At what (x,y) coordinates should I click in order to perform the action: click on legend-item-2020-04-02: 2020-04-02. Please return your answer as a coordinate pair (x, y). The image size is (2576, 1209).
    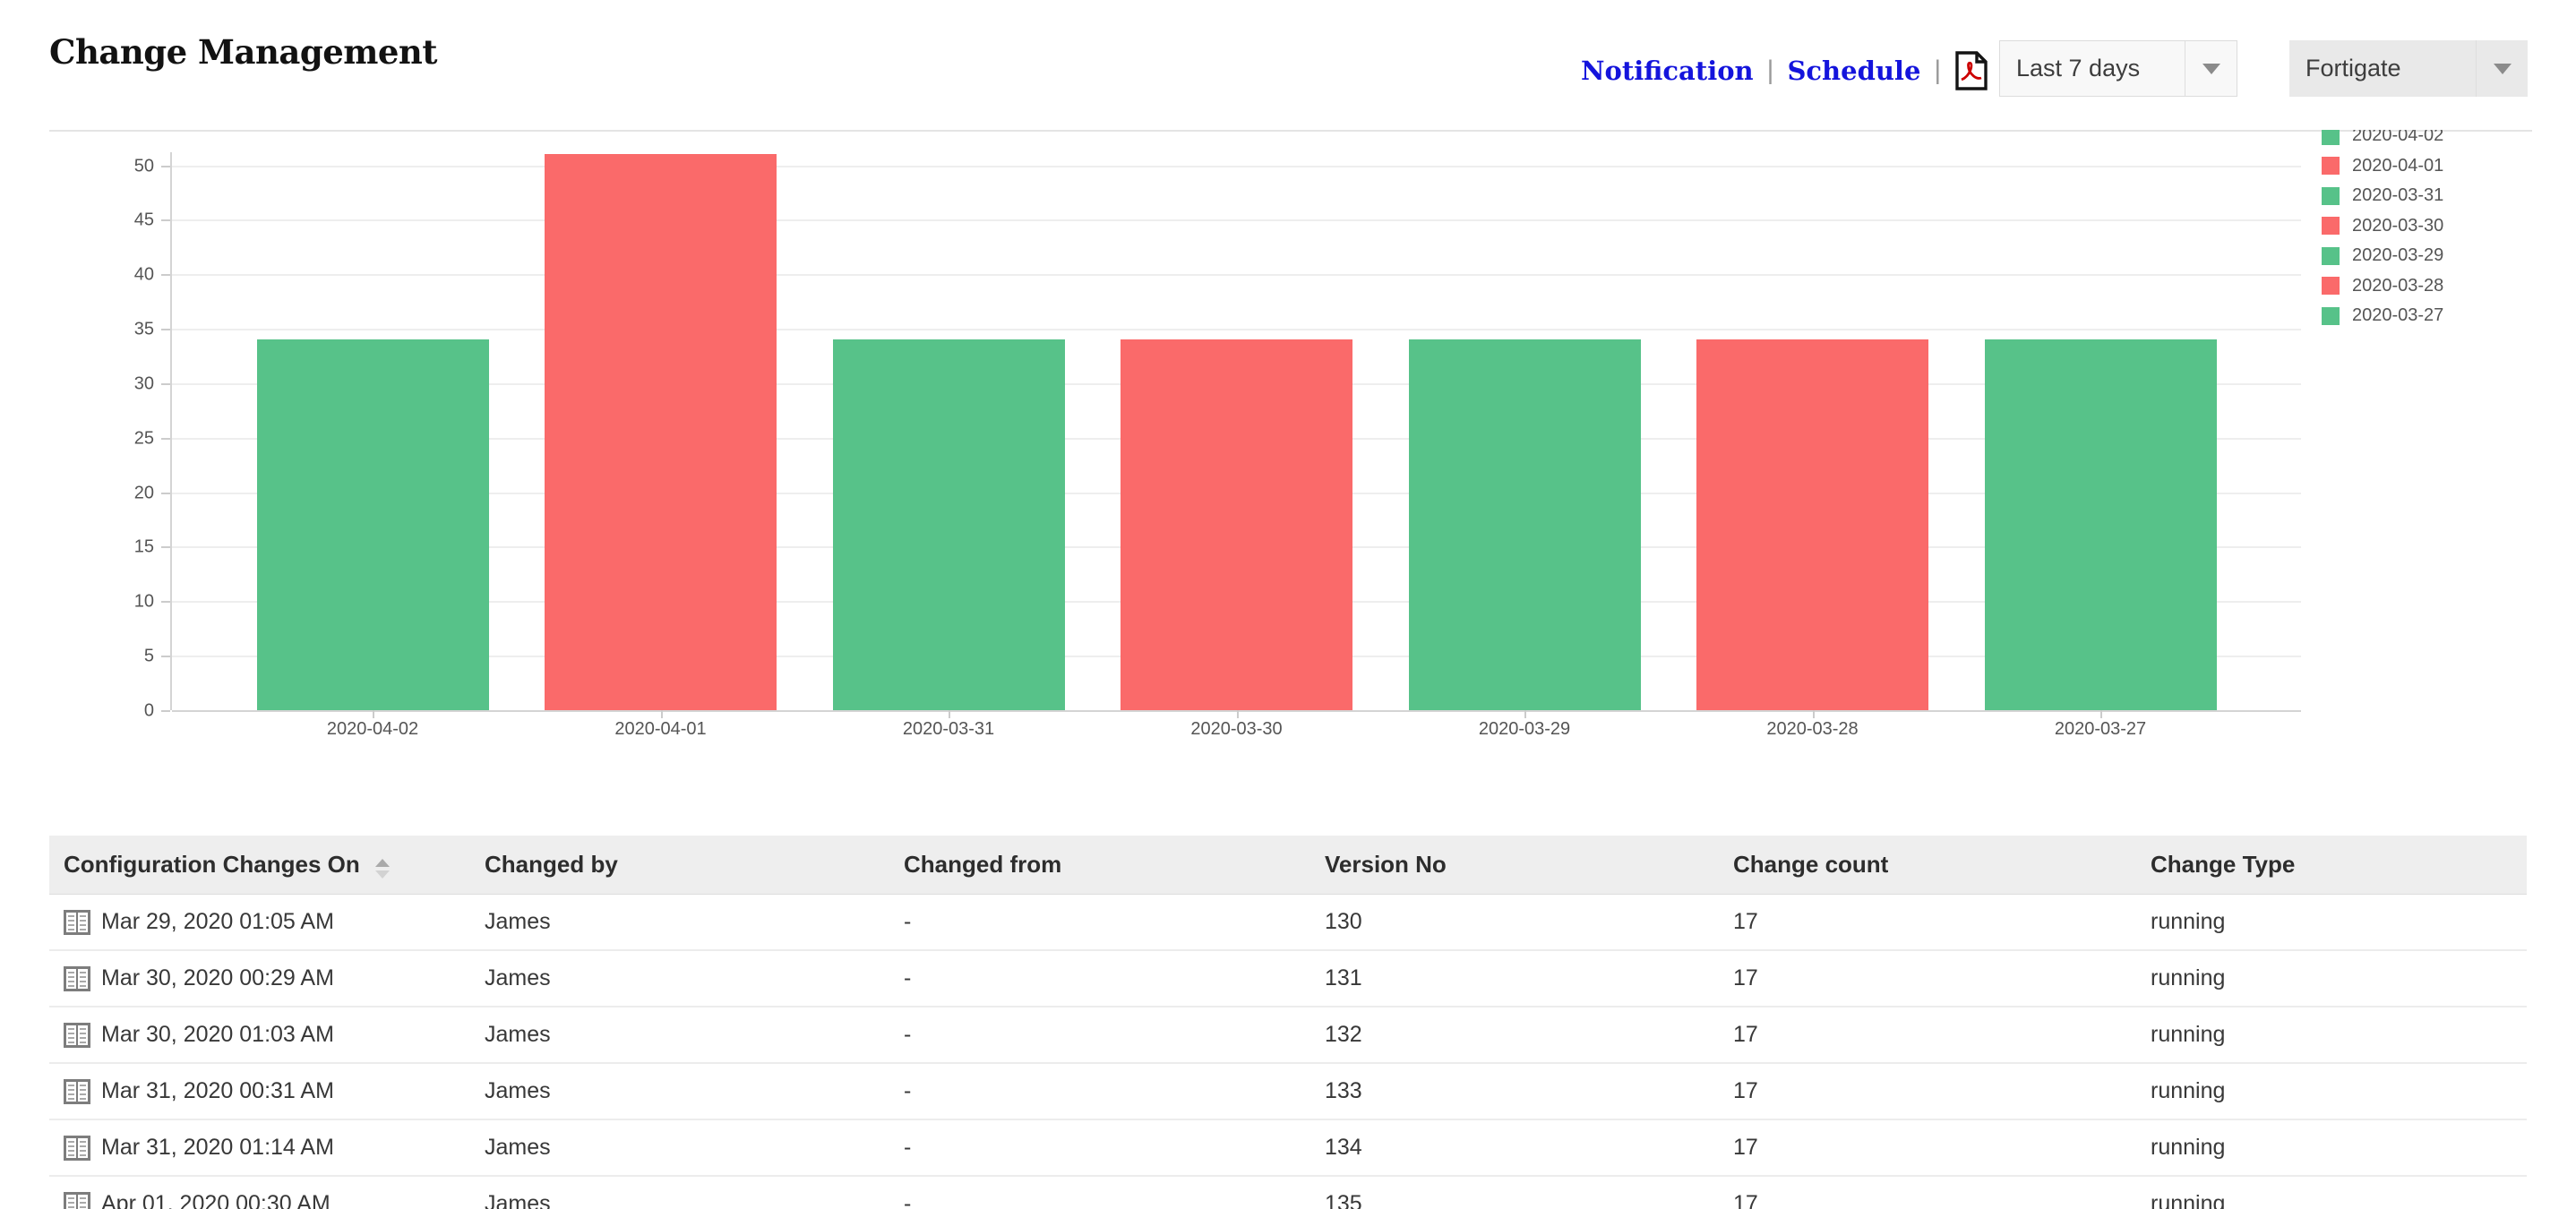
    Looking at the image, I should click on (2382, 138).